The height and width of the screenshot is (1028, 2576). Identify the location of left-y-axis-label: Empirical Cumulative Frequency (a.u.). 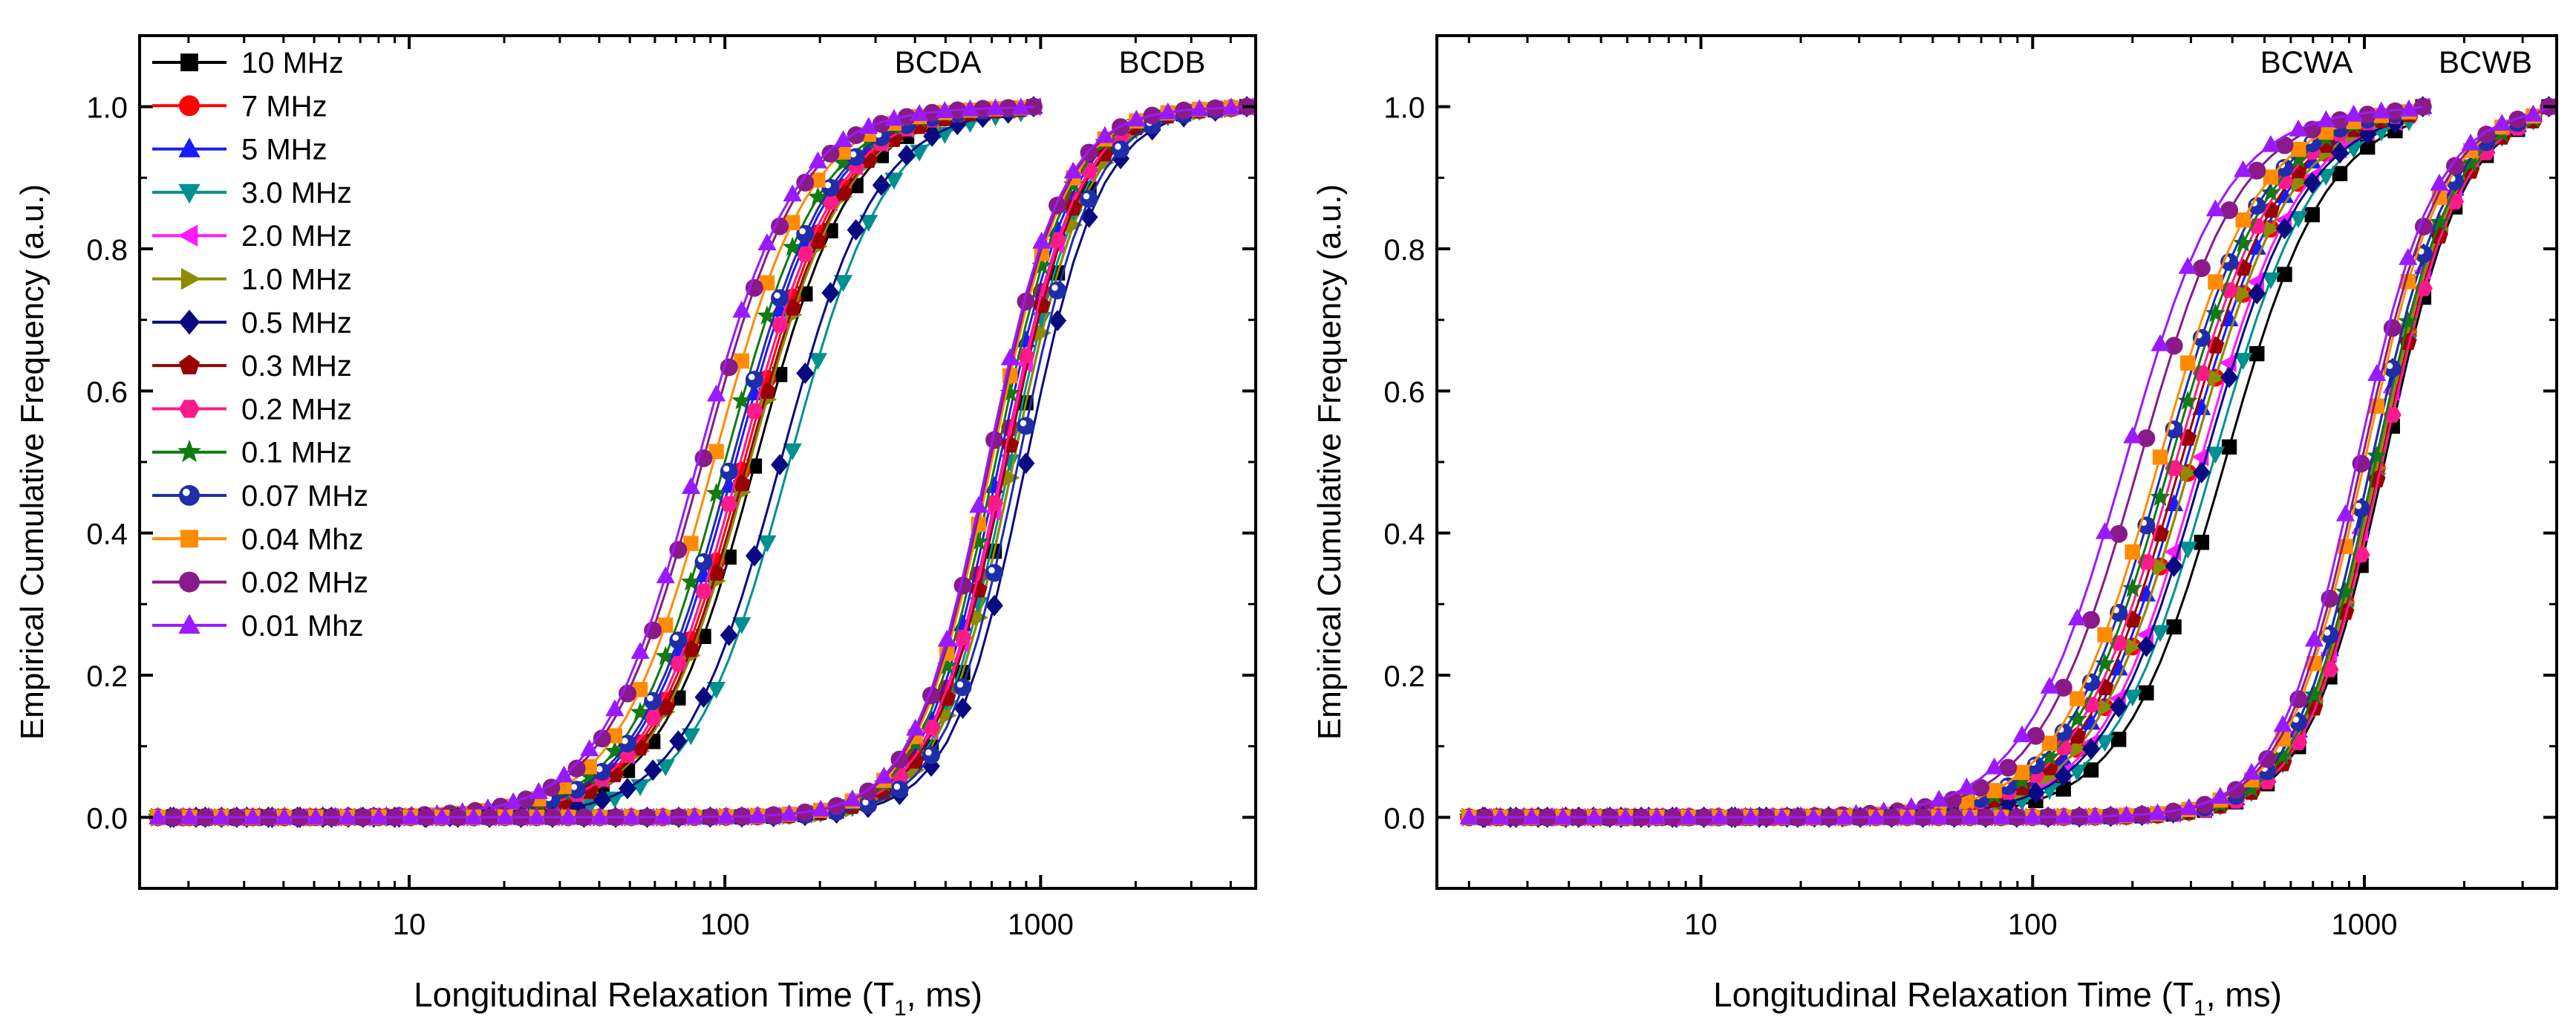
(32, 462).